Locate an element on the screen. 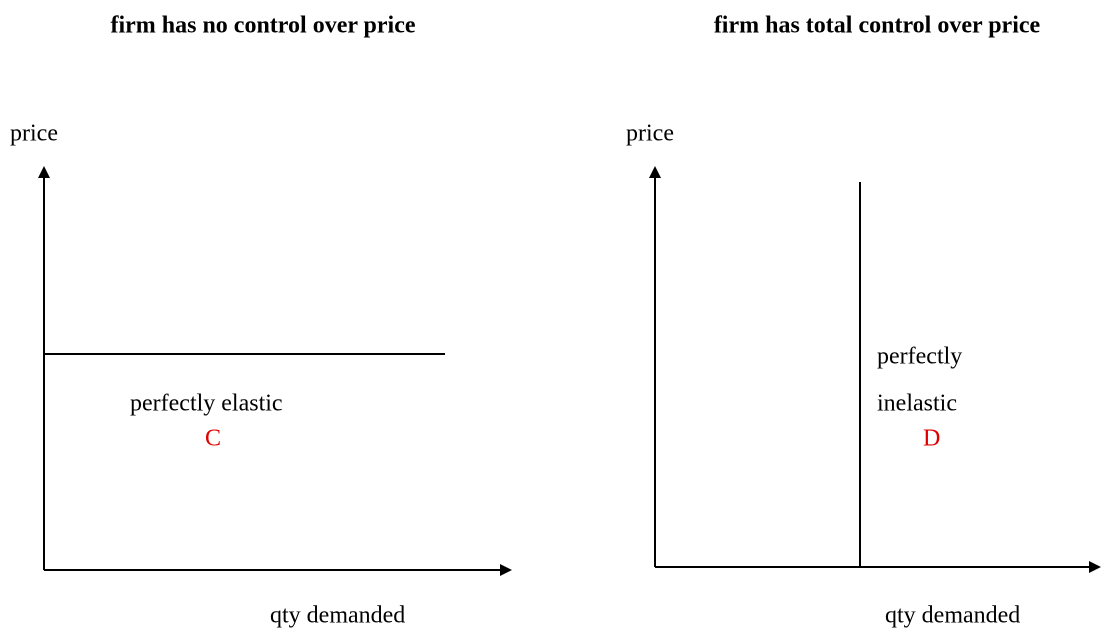 The height and width of the screenshot is (644, 1101). panel-title: firm has no control over price is located at coordinates (262, 26).